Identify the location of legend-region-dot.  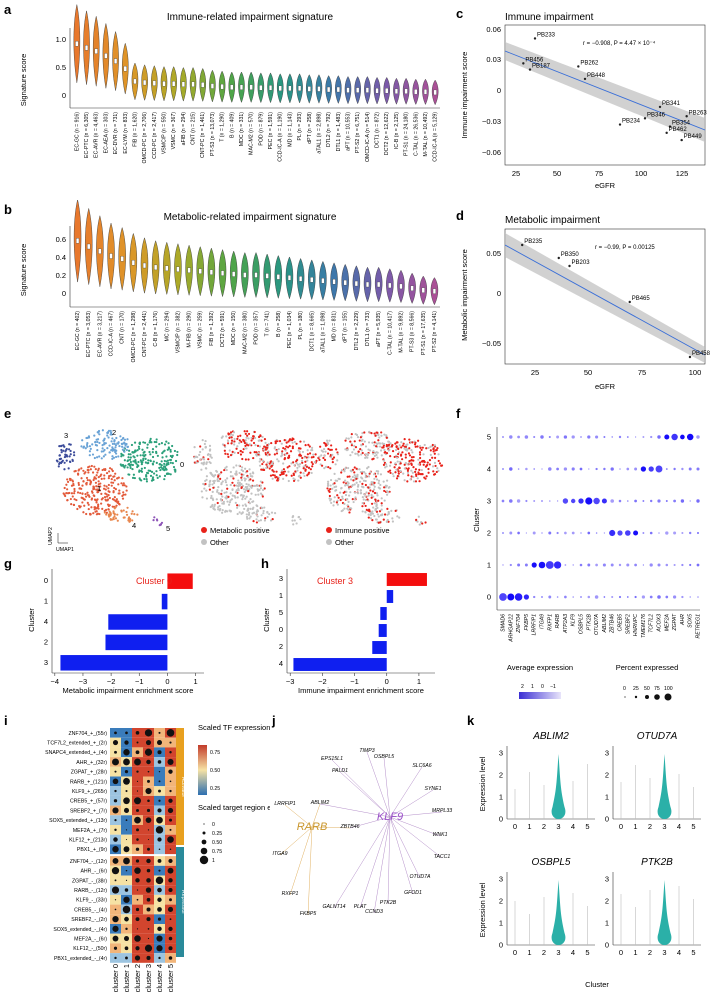
(204, 833).